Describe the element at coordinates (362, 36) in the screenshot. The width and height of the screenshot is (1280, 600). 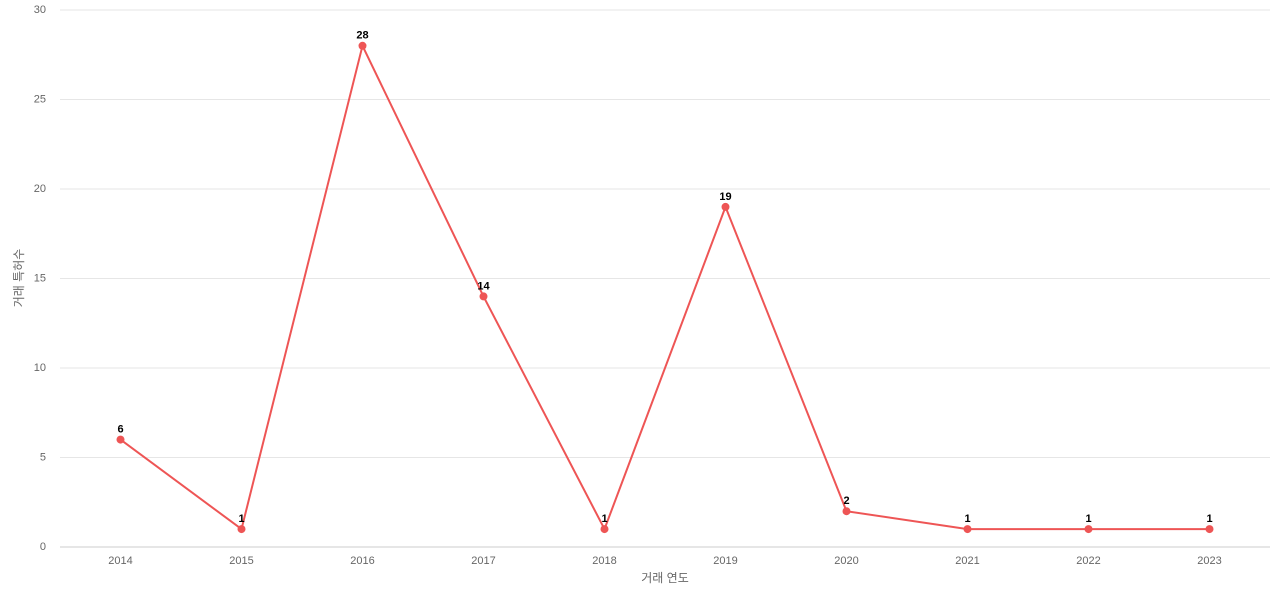
I see `value-label: 28` at that location.